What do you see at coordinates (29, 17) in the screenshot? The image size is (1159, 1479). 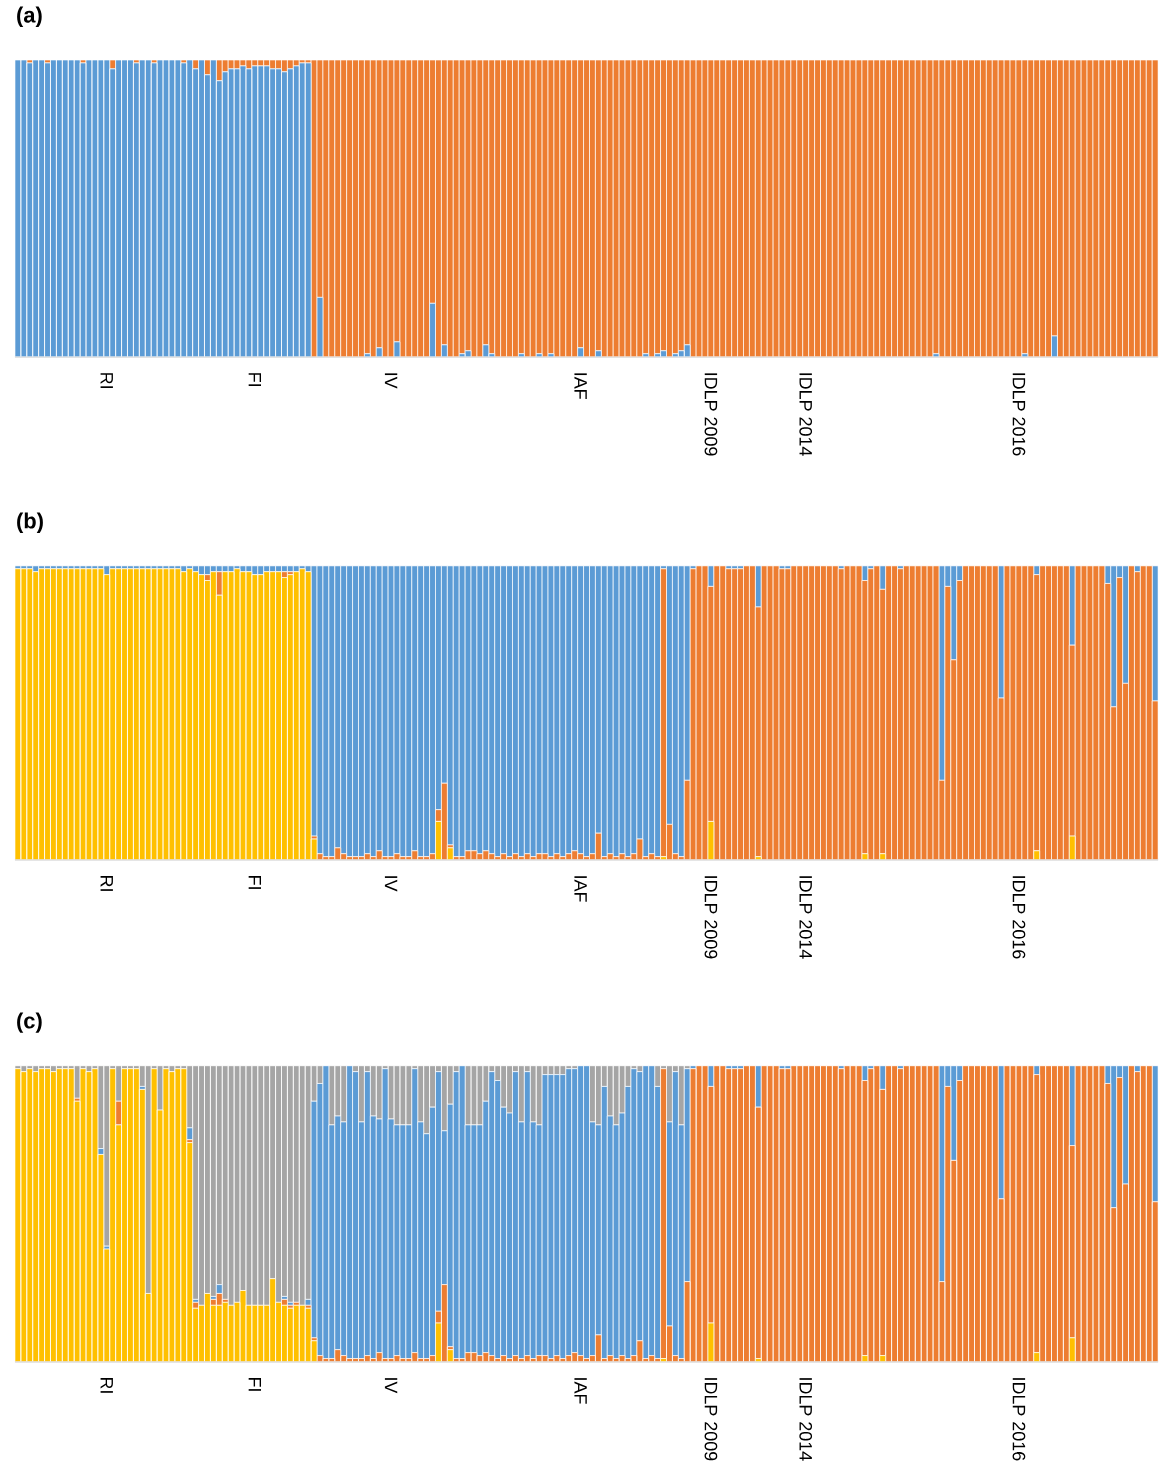 I see `chart-title: (a)` at bounding box center [29, 17].